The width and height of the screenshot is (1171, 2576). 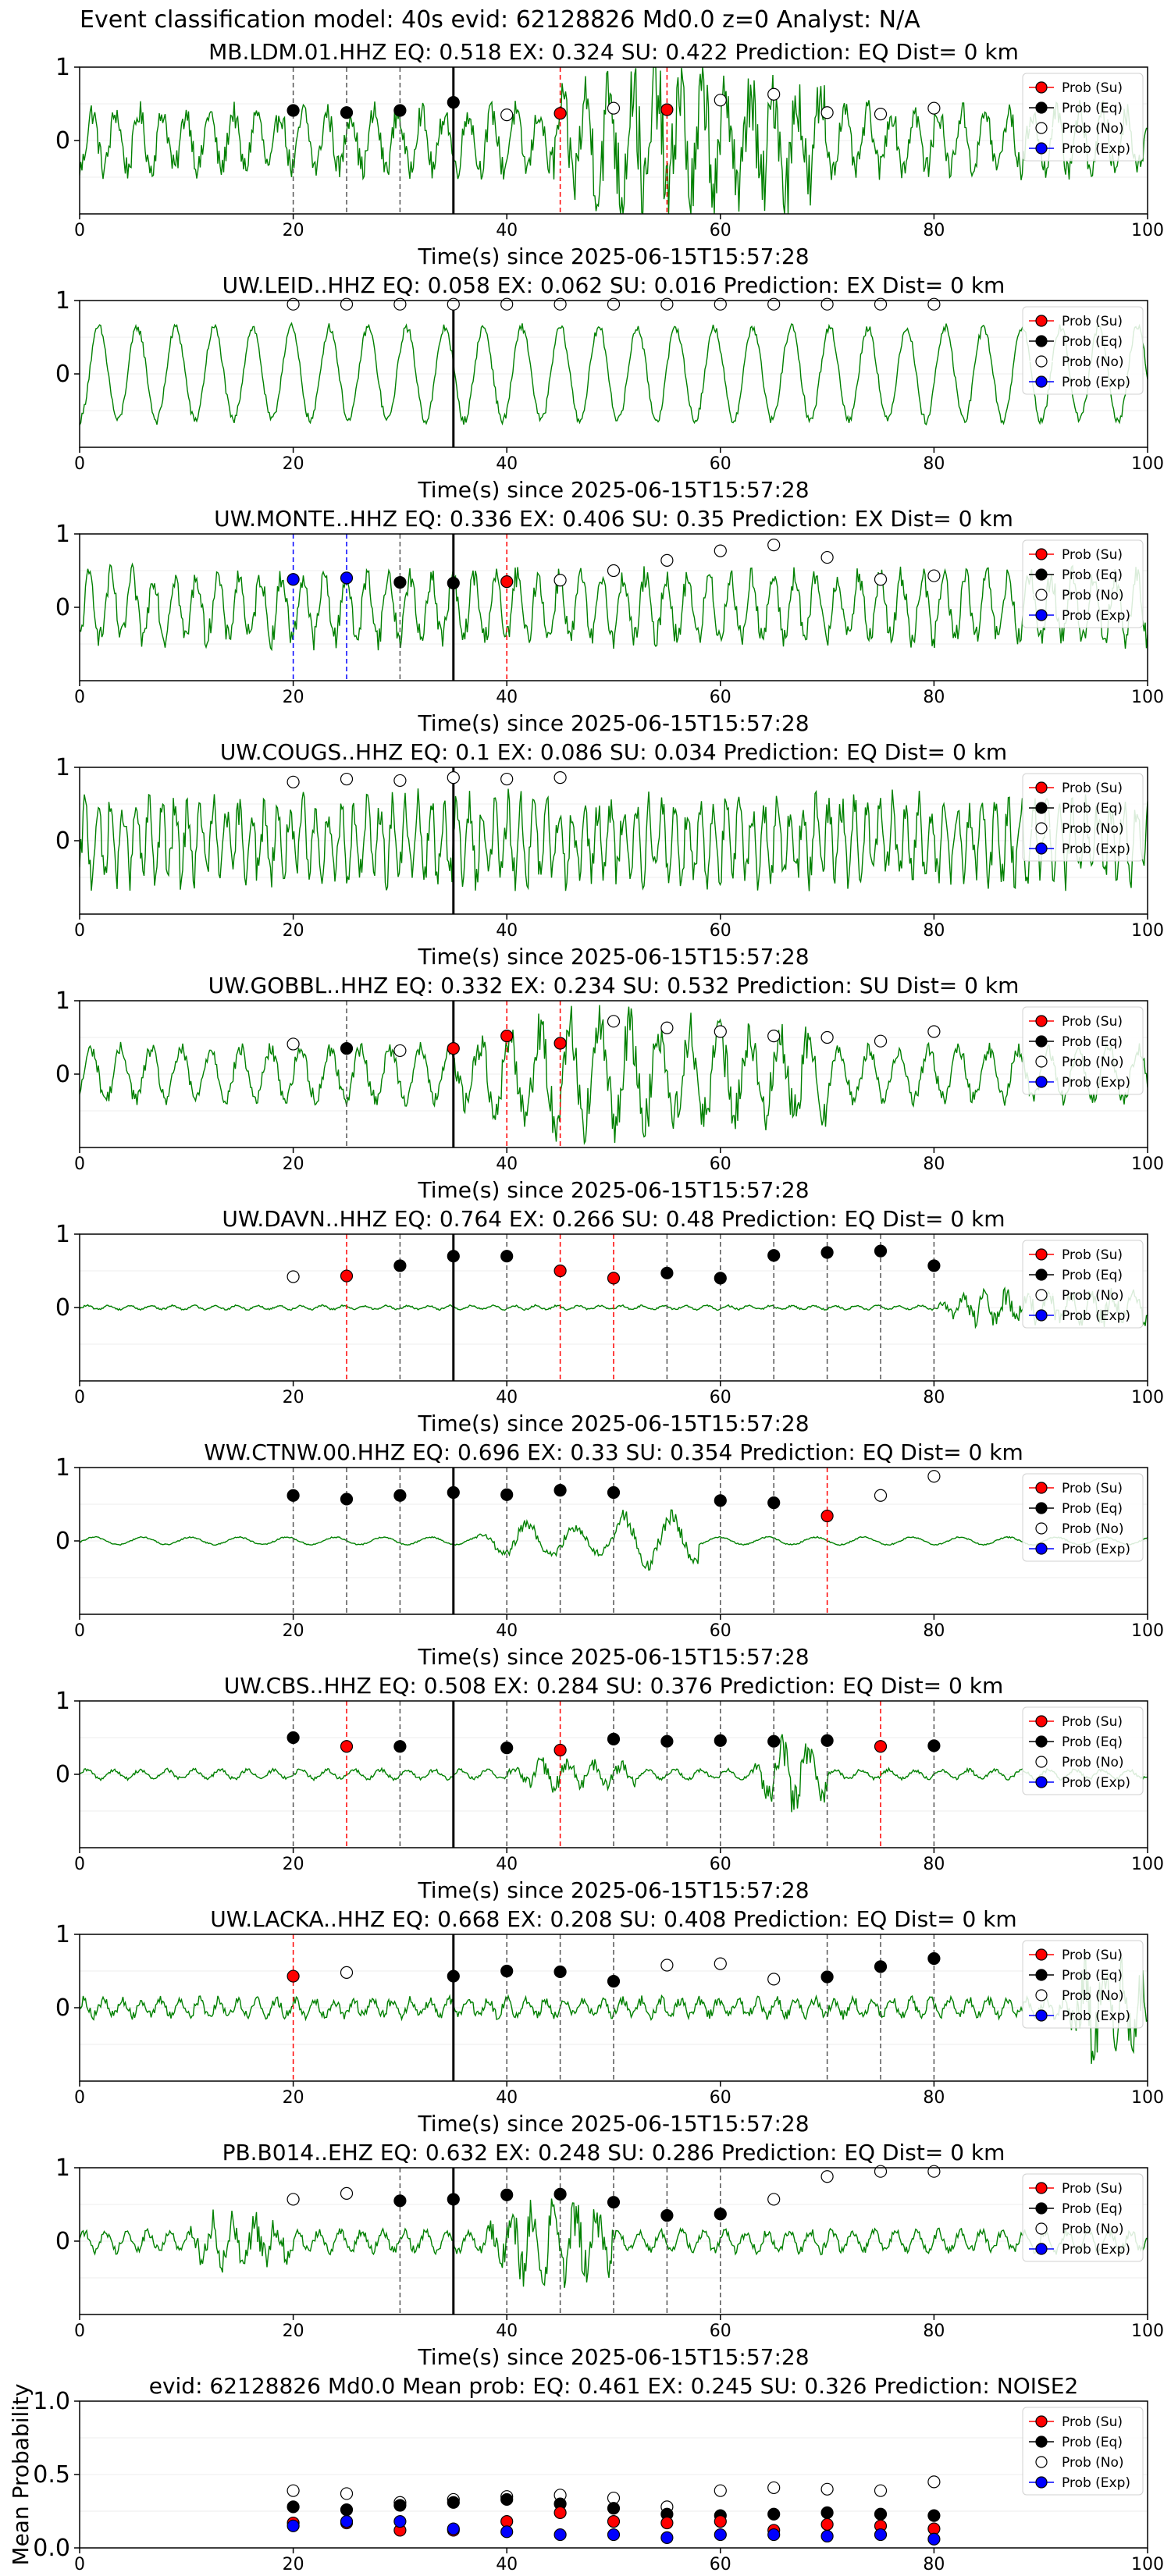 I want to click on x-tick-label: 0, so click(x=79, y=464).